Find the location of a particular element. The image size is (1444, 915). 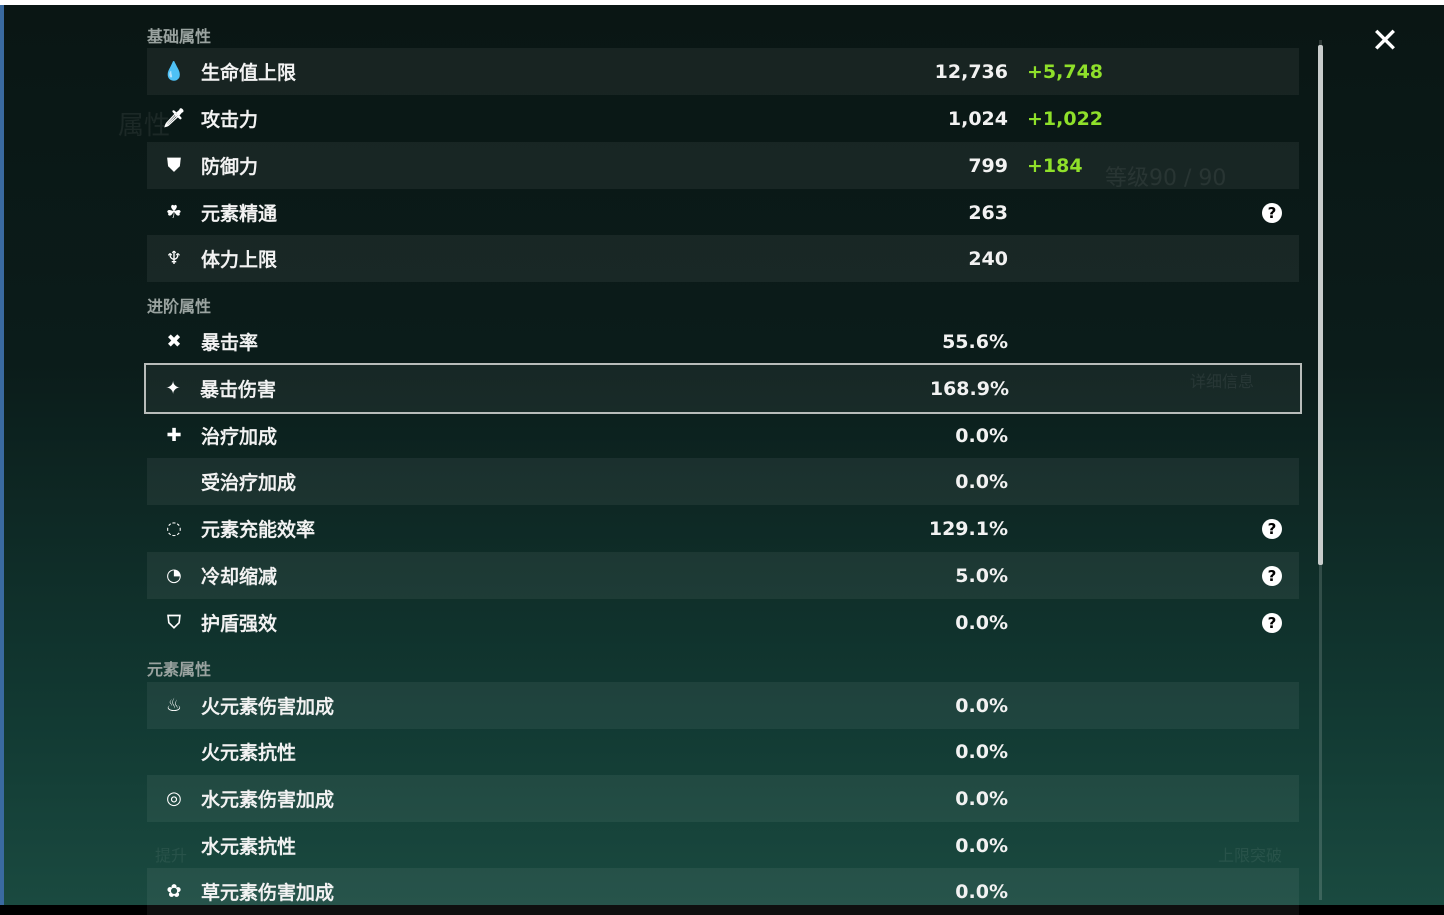

stat-label: 受治疗加成 is located at coordinates (249, 483).